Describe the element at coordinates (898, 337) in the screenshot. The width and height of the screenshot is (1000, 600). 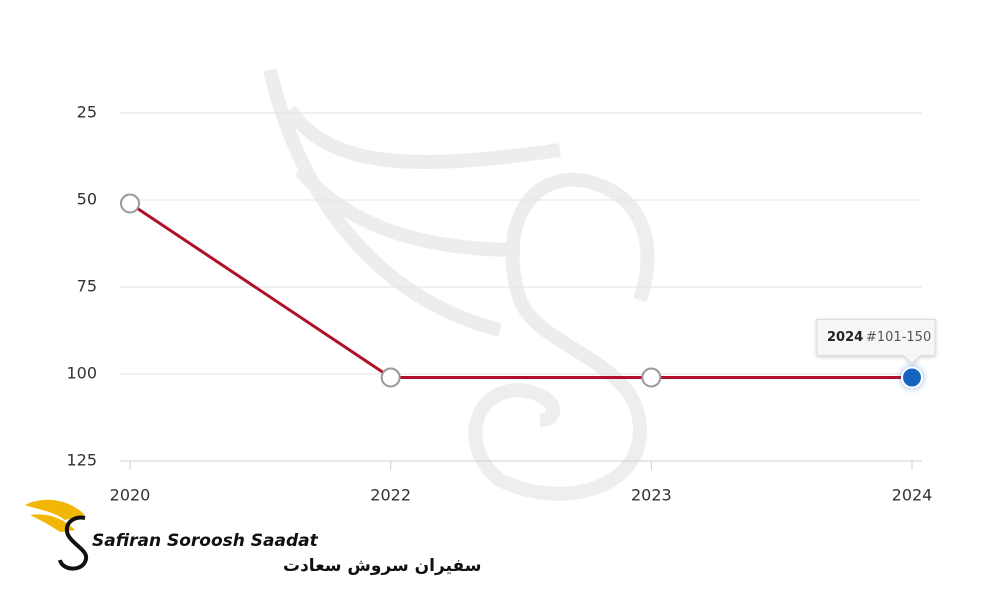
I see `tooltip-text: #101-150` at that location.